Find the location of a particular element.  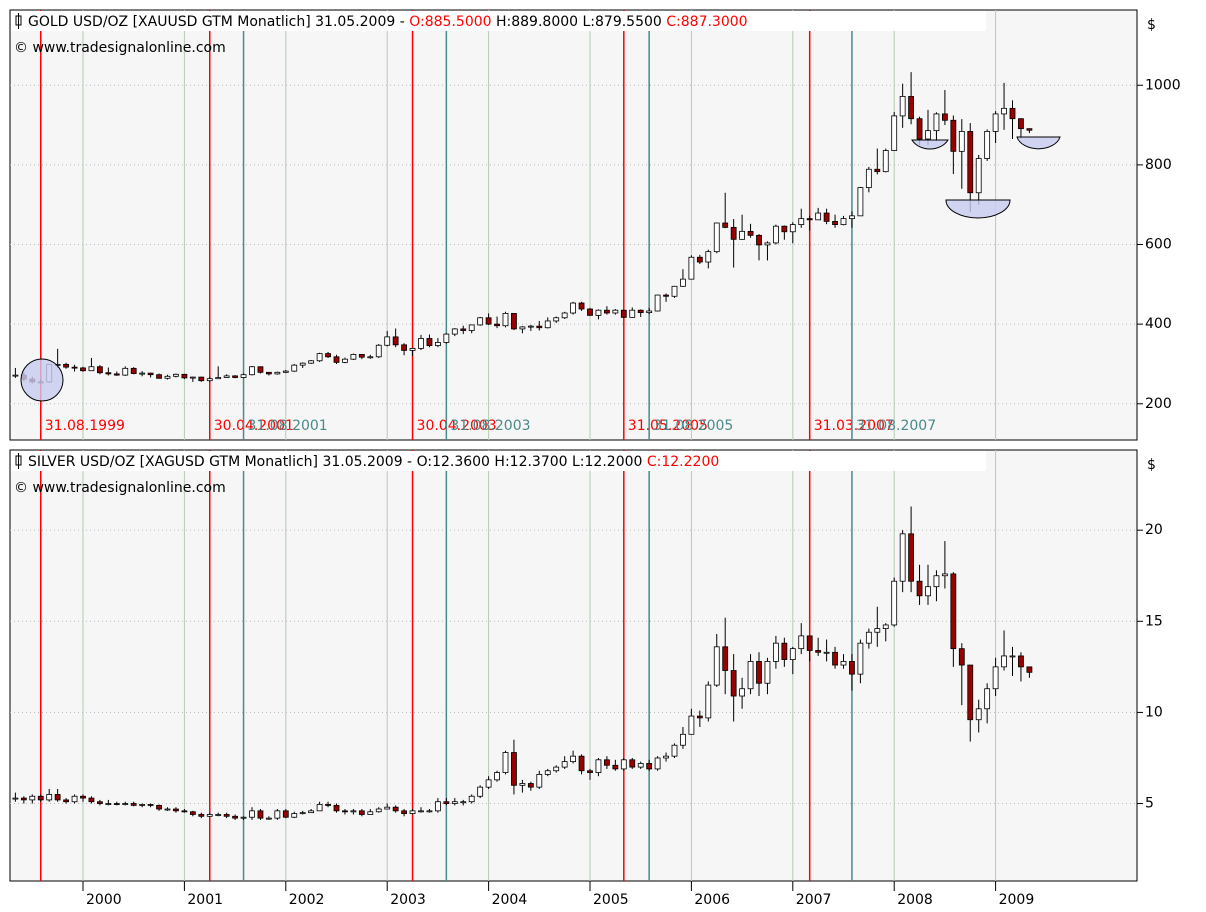

event-label: 30.04.2001 is located at coordinates (254, 426).